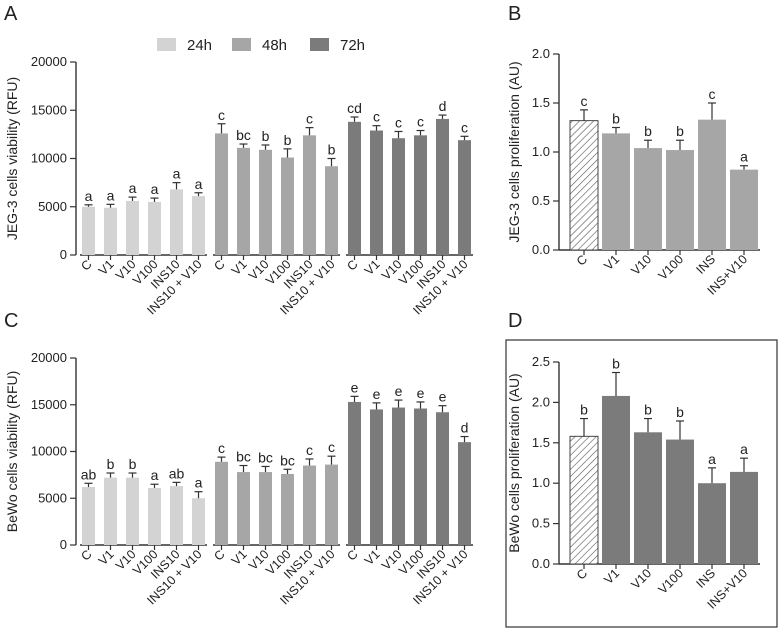 Image resolution: width=780 pixels, height=635 pixels. What do you see at coordinates (541, 482) in the screenshot?
I see `y-tick-label-D: 1.0` at bounding box center [541, 482].